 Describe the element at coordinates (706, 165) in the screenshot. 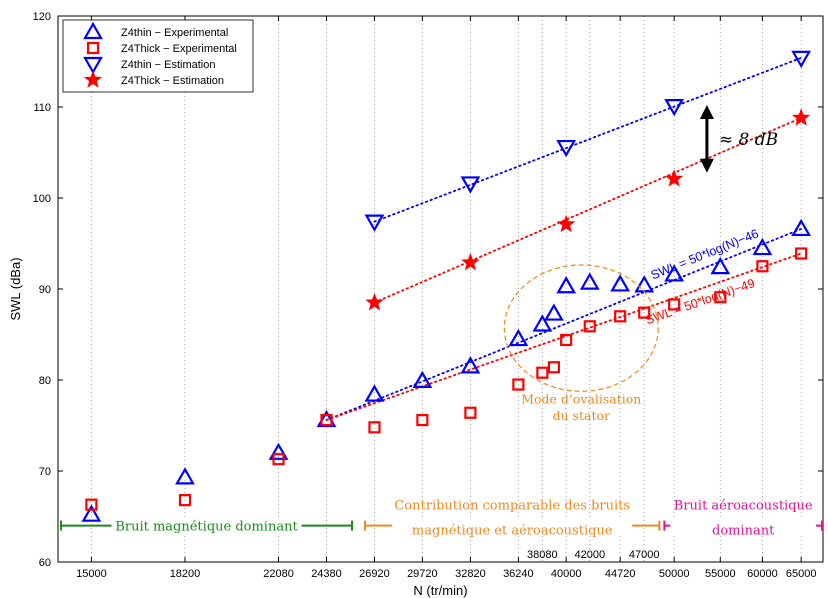

I see `gap-arrow-head-down` at that location.